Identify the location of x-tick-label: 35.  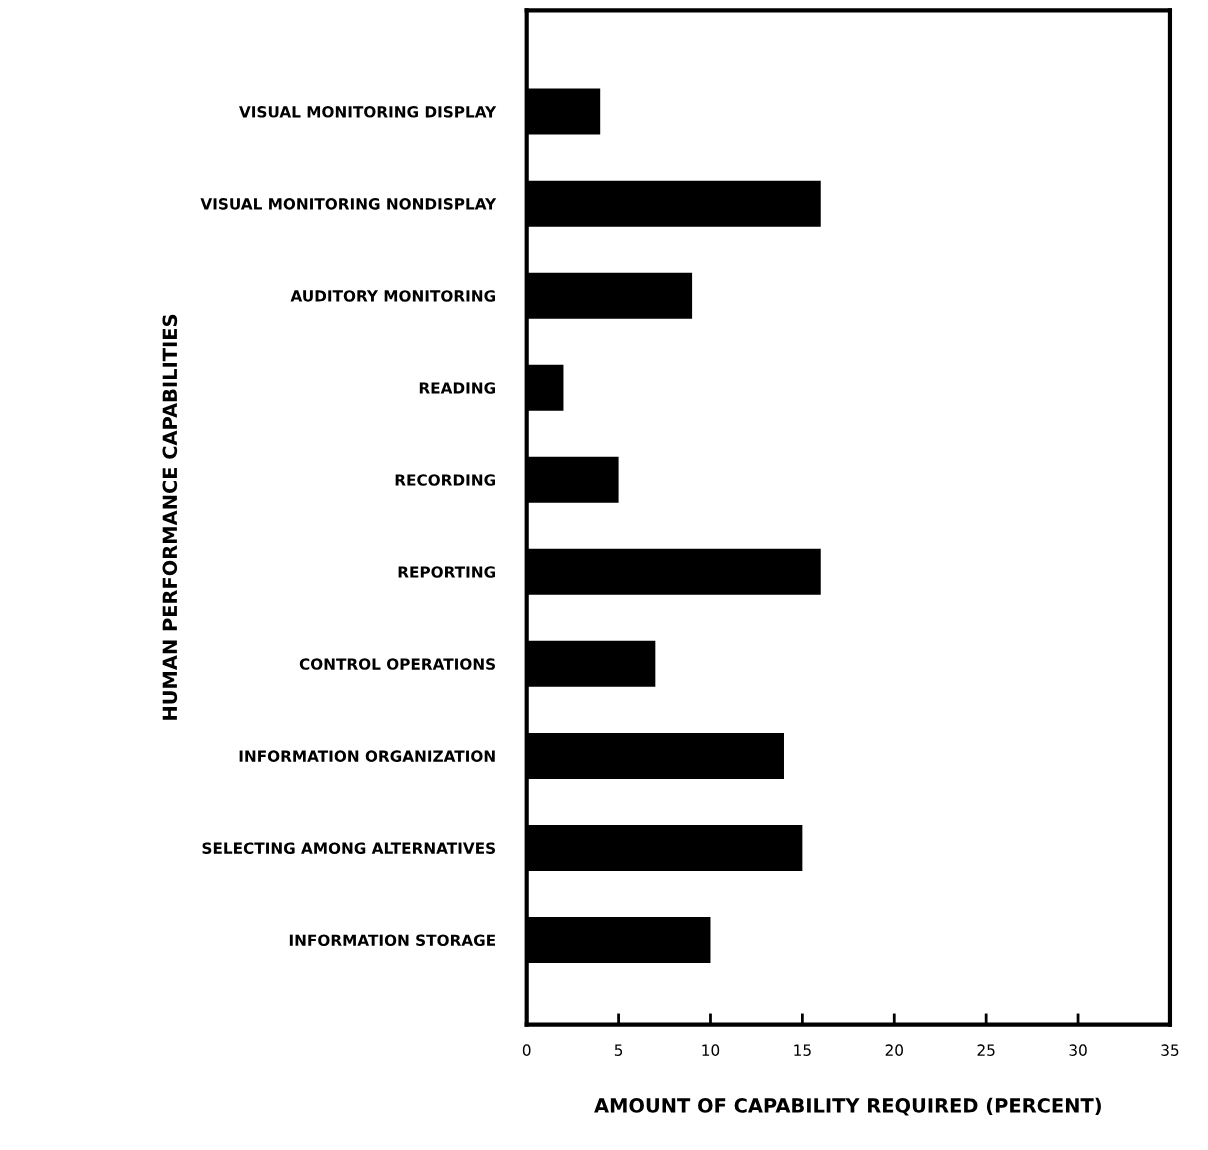
(1170, 1050).